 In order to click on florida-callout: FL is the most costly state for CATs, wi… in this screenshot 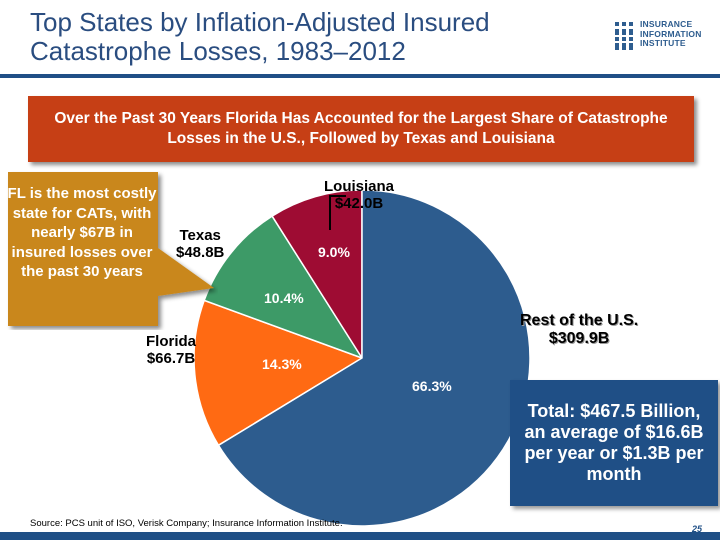, I will do `click(109, 249)`.